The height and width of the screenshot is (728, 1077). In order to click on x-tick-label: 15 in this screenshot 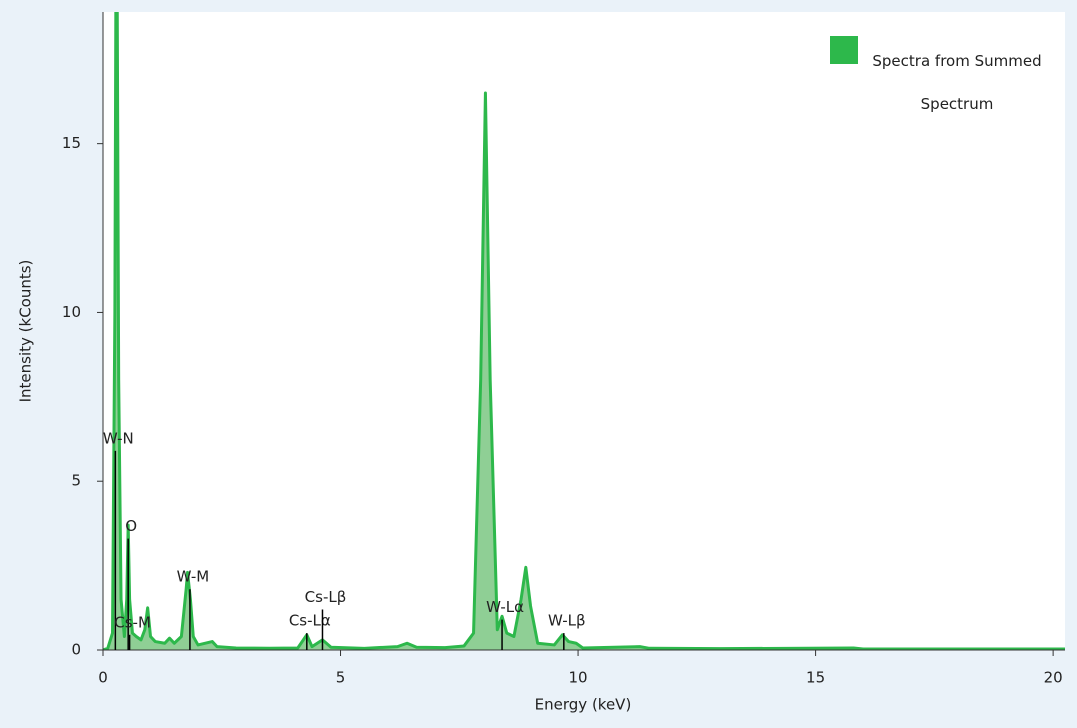, I will do `click(815, 678)`.